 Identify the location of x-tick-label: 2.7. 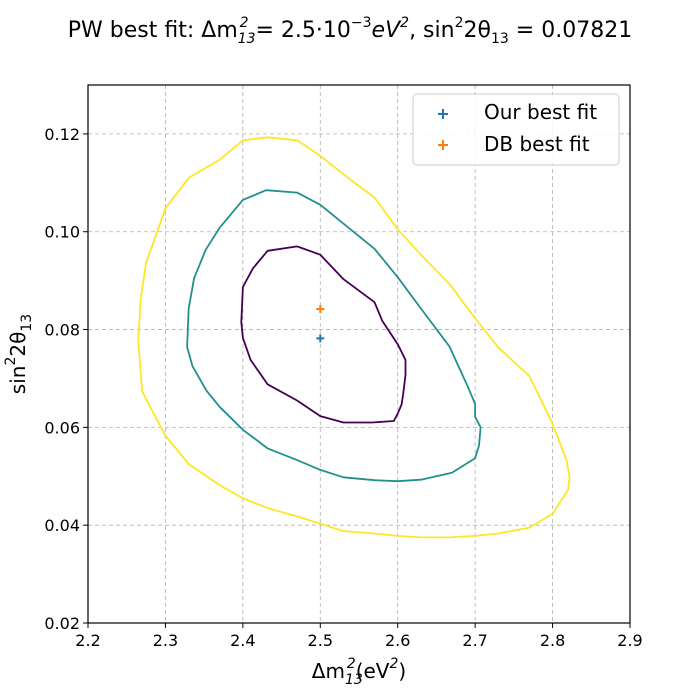
(474, 640).